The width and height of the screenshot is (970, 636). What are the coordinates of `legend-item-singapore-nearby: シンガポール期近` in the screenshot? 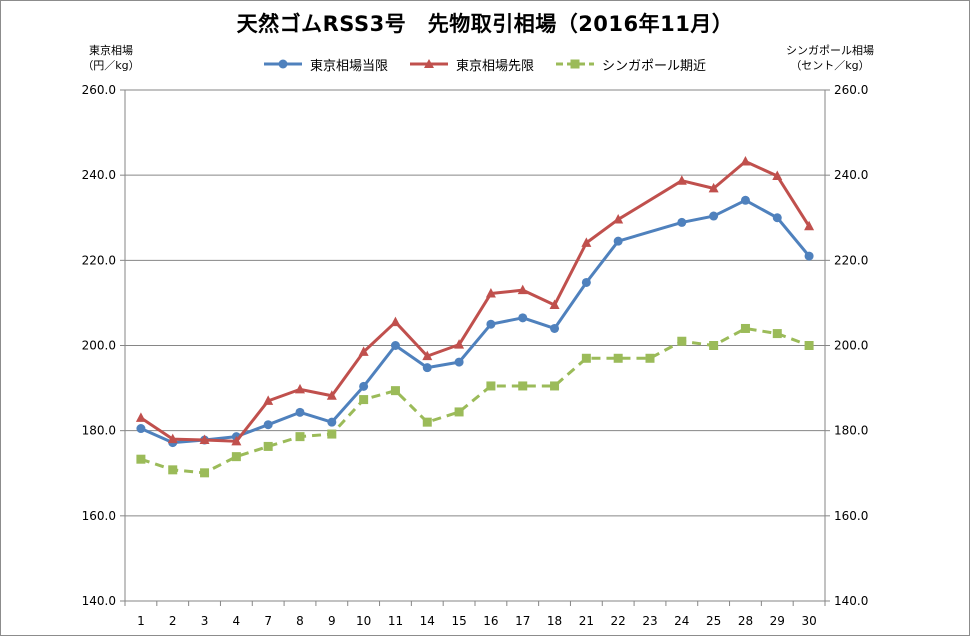 It's located at (630, 64).